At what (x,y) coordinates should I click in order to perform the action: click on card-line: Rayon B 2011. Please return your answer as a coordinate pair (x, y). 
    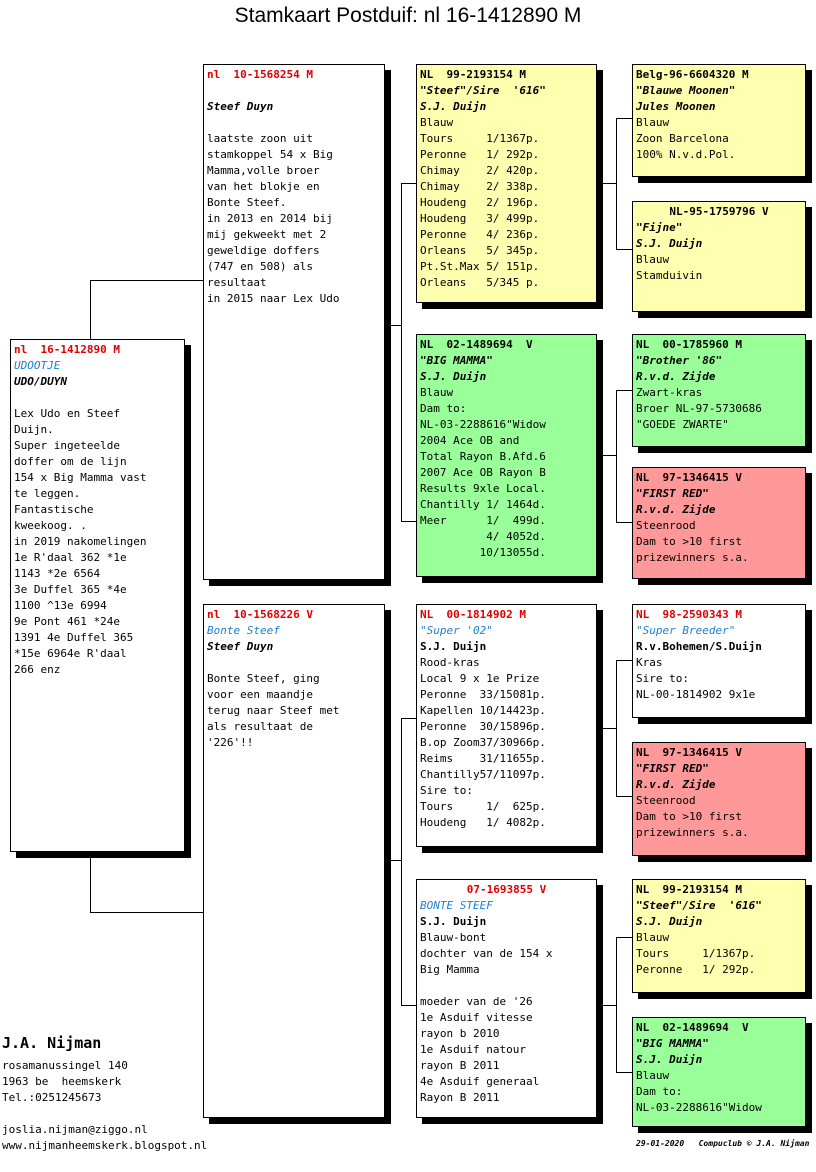
    Looking at the image, I should click on (460, 1097).